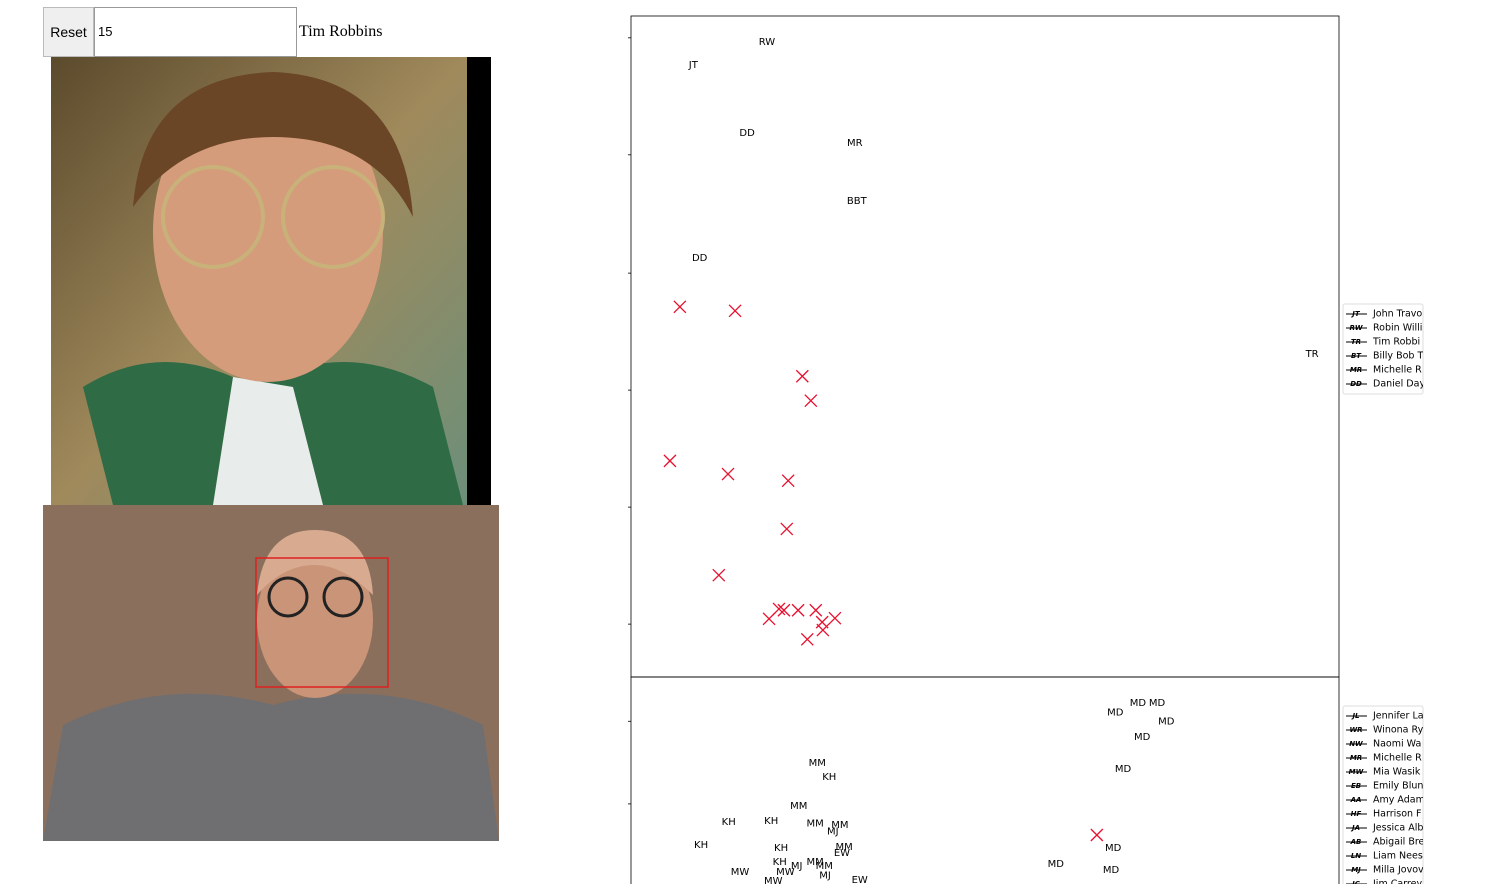  What do you see at coordinates (1356, 744) in the screenshot?
I see `legend-code: NW` at bounding box center [1356, 744].